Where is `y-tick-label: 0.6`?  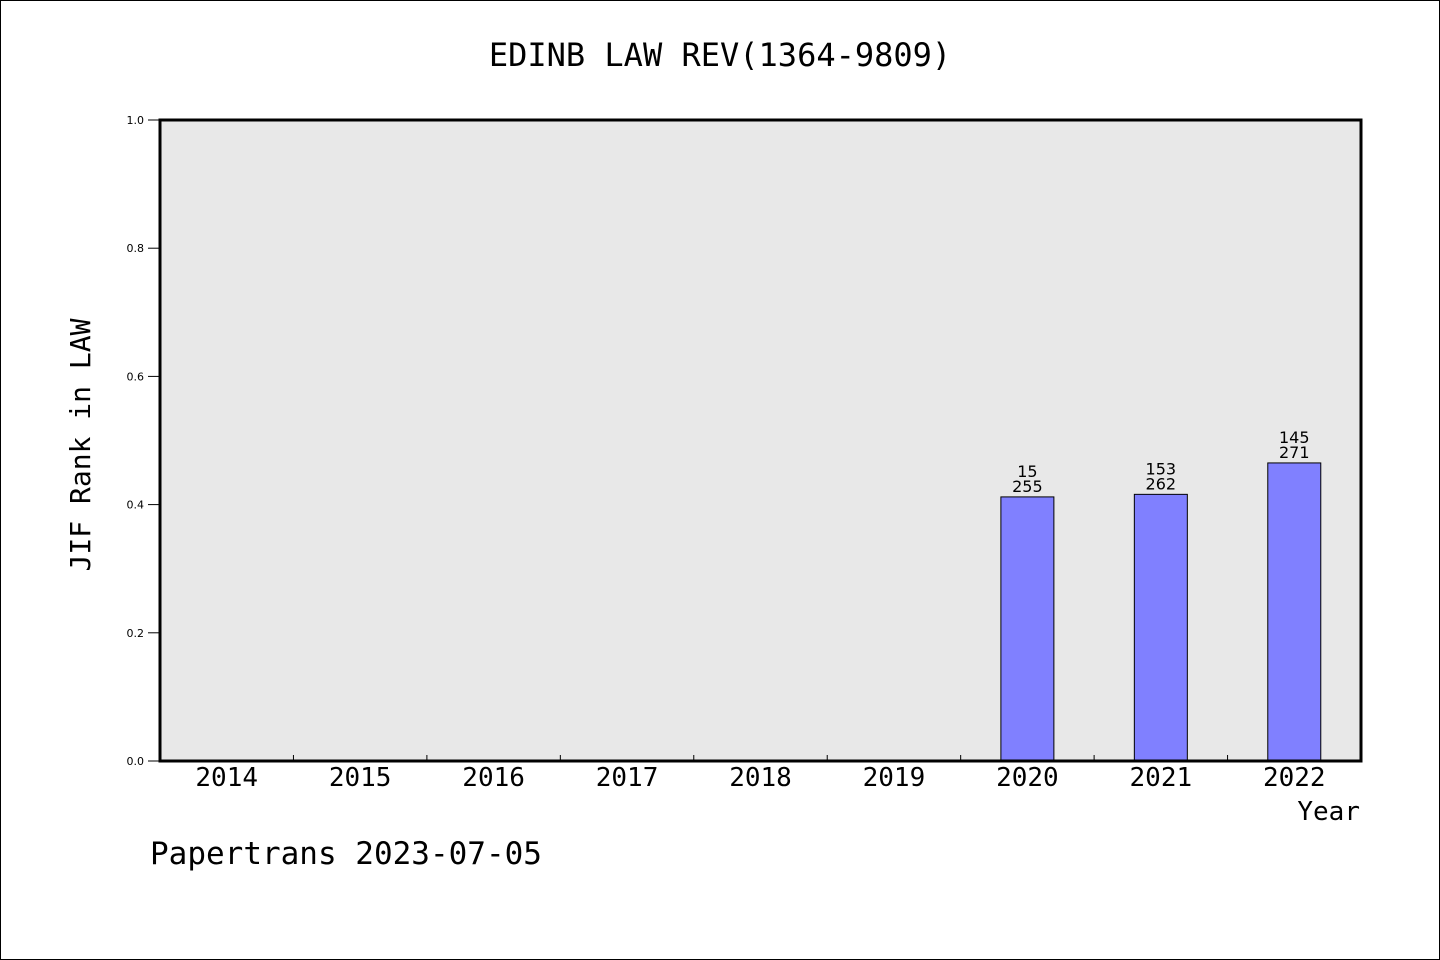 y-tick-label: 0.6 is located at coordinates (136, 376).